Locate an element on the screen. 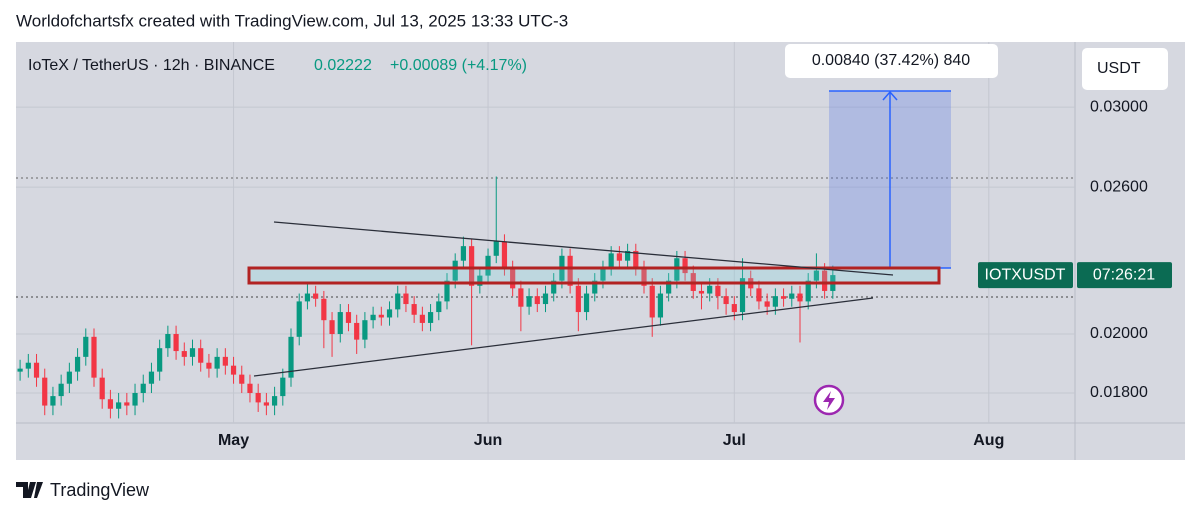 The width and height of the screenshot is (1200, 516). currency-box is located at coordinates (1125, 69).